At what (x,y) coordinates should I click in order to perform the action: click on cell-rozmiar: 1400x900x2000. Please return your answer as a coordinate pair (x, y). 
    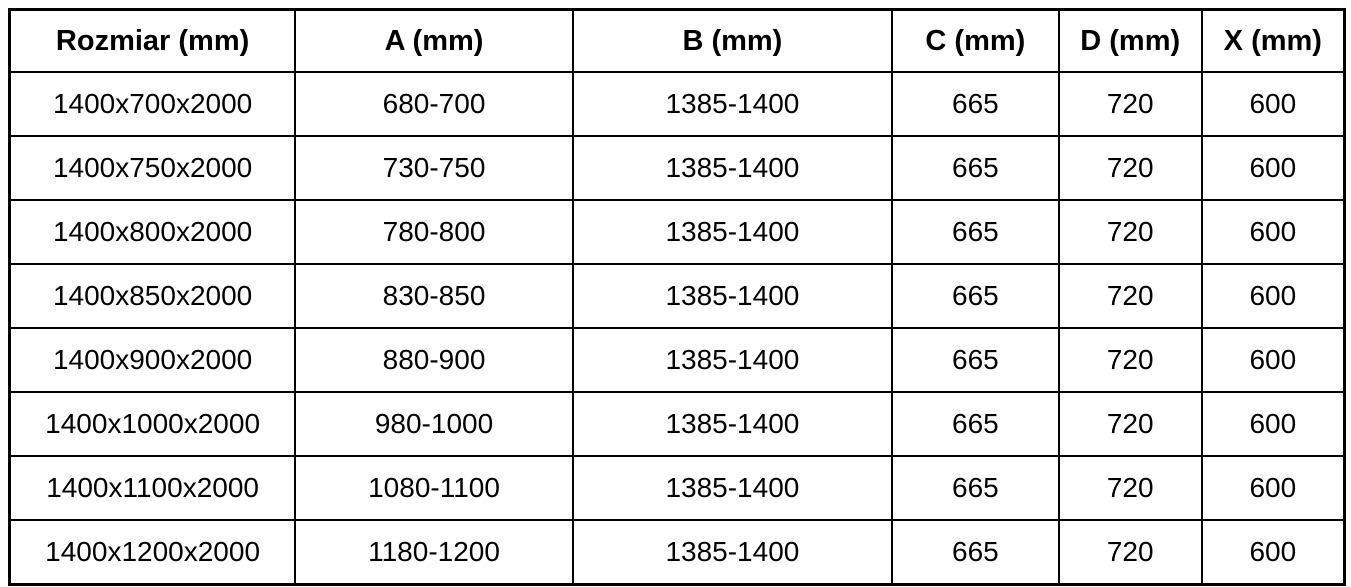
    Looking at the image, I should click on (152, 360).